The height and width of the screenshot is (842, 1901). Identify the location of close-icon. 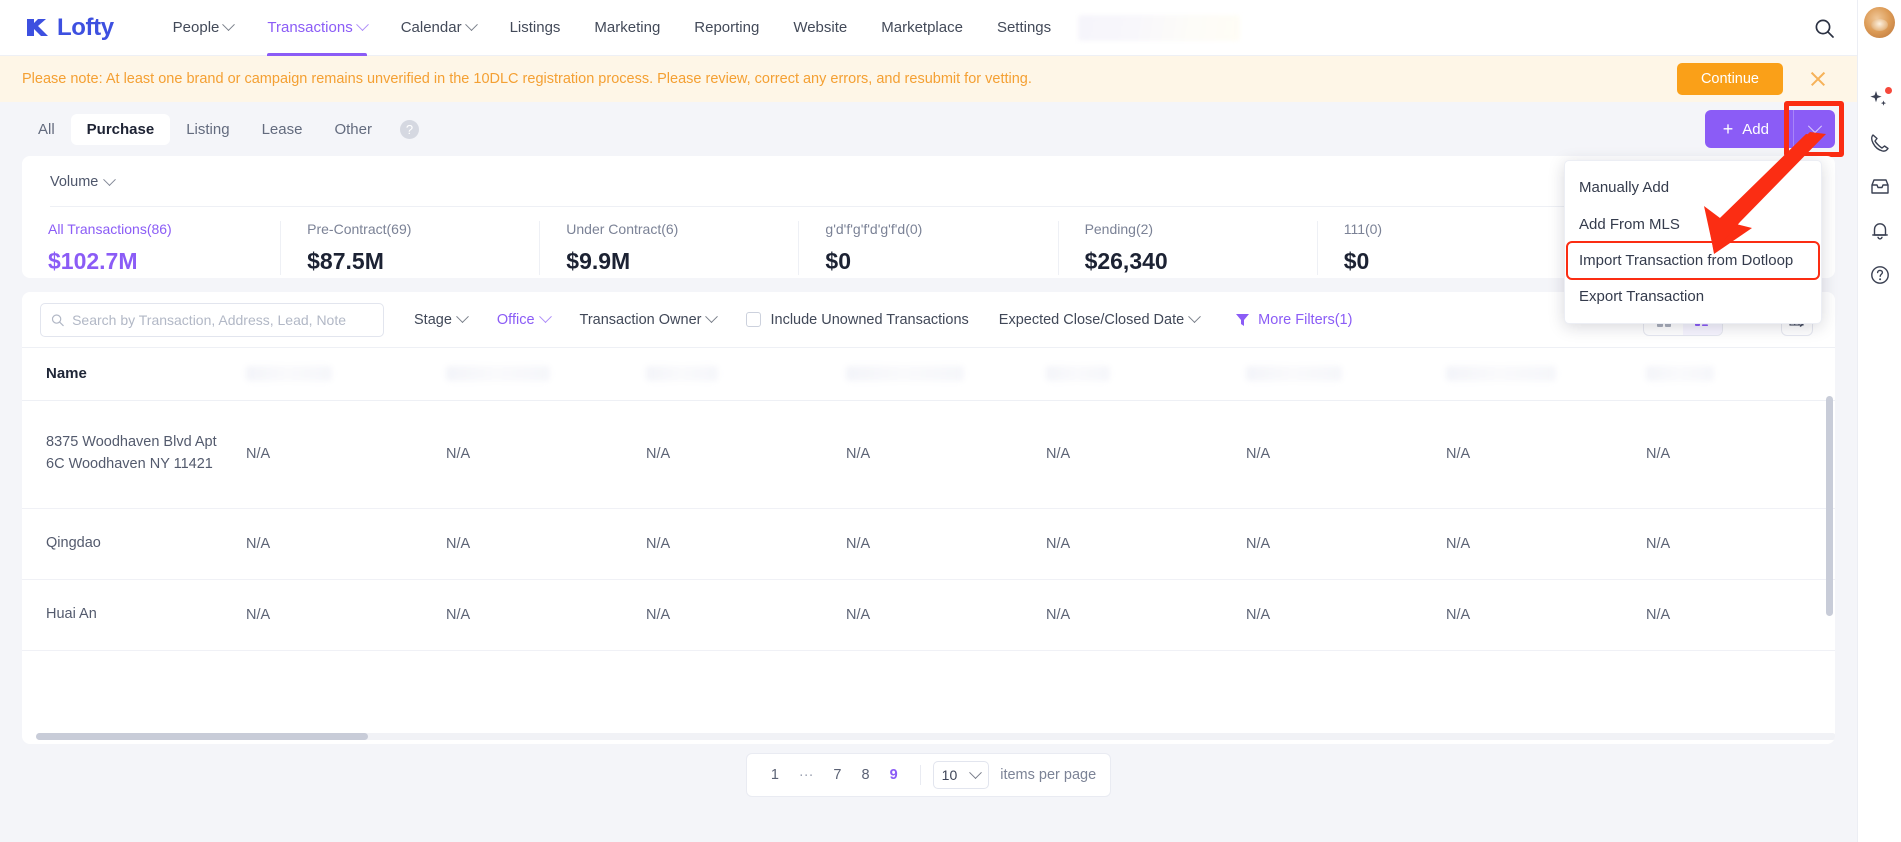
(1818, 79).